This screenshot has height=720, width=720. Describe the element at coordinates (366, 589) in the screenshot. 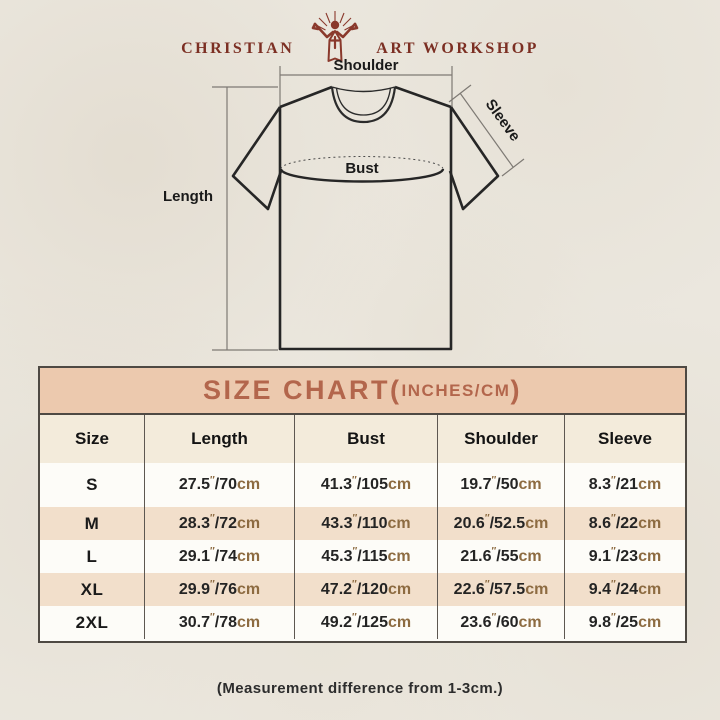

I see `measurement-cell: 47.2 ″/120 cm` at that location.